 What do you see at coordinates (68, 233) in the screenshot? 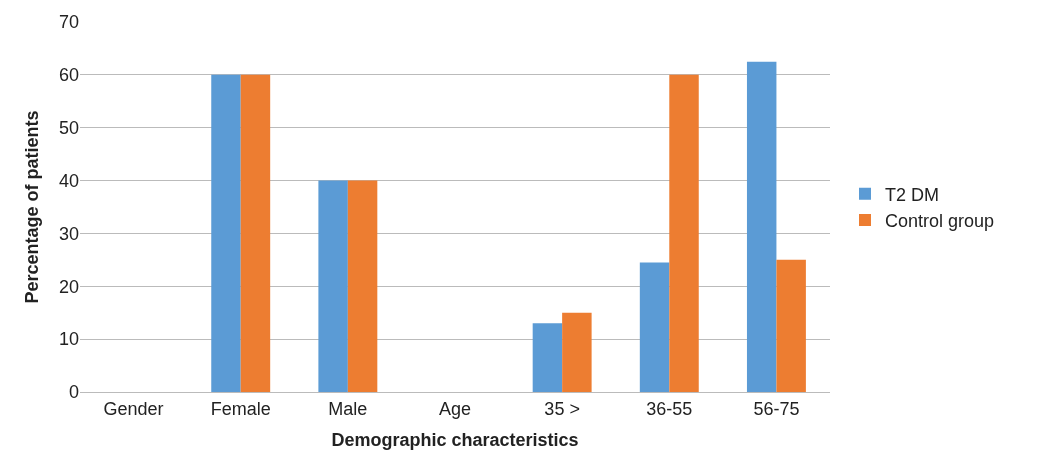
I see `y-tick-label: 30` at bounding box center [68, 233].